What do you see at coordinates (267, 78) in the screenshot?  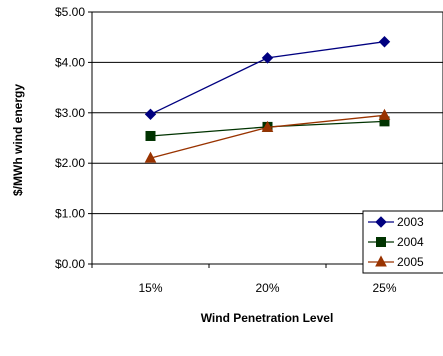 I see `series-2003` at bounding box center [267, 78].